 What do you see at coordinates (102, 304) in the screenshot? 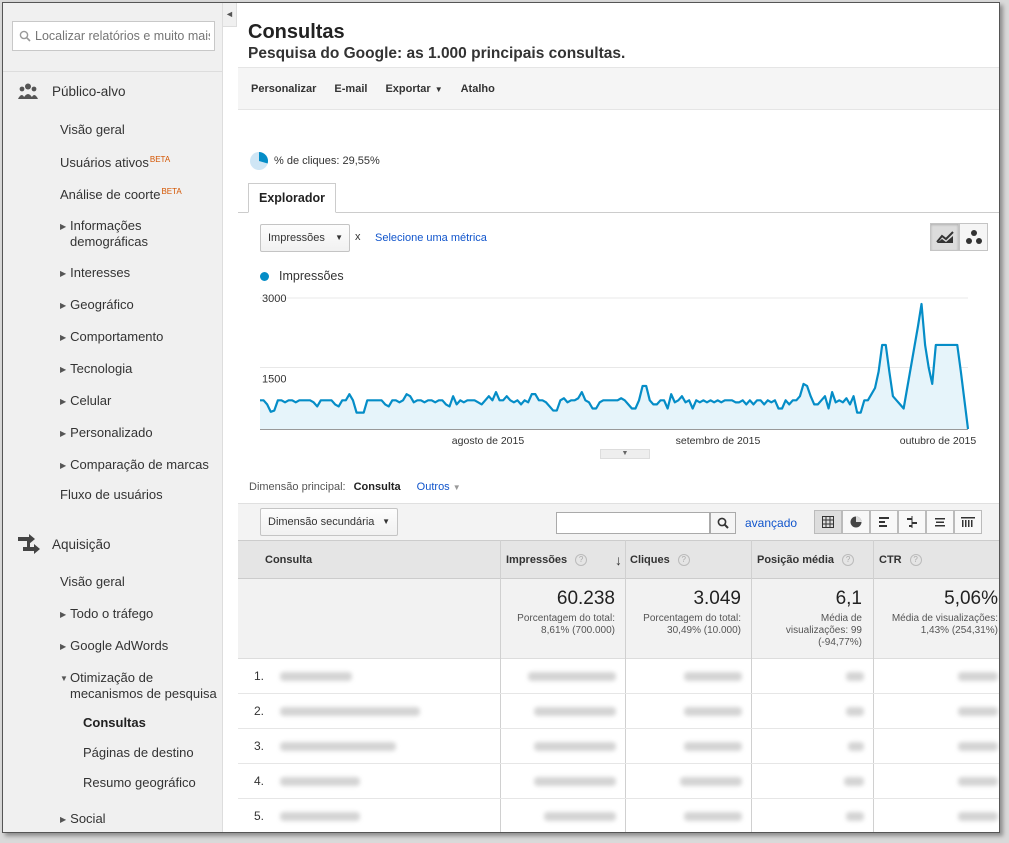
I see `nav-label: Geográfico` at bounding box center [102, 304].